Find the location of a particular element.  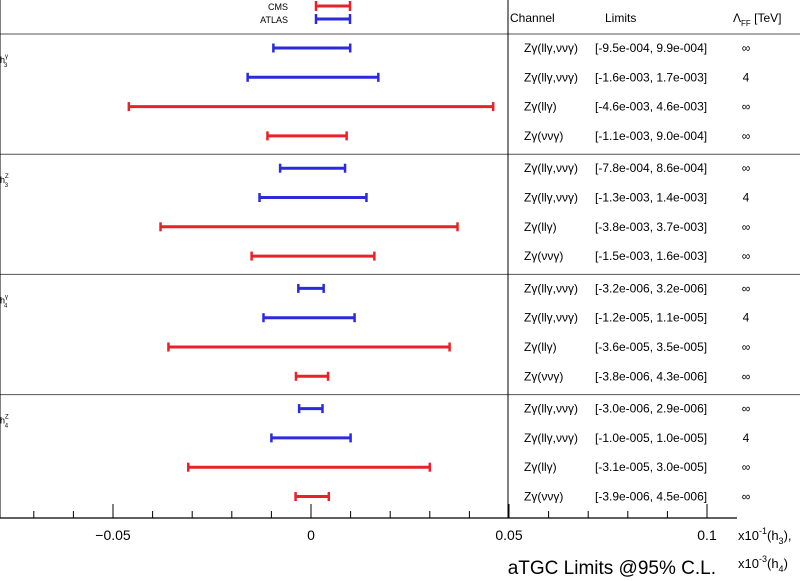

interval-row: Zγ(llγ) [-4.6e-003, 4.6e-003] ∞ is located at coordinates (439, 107).